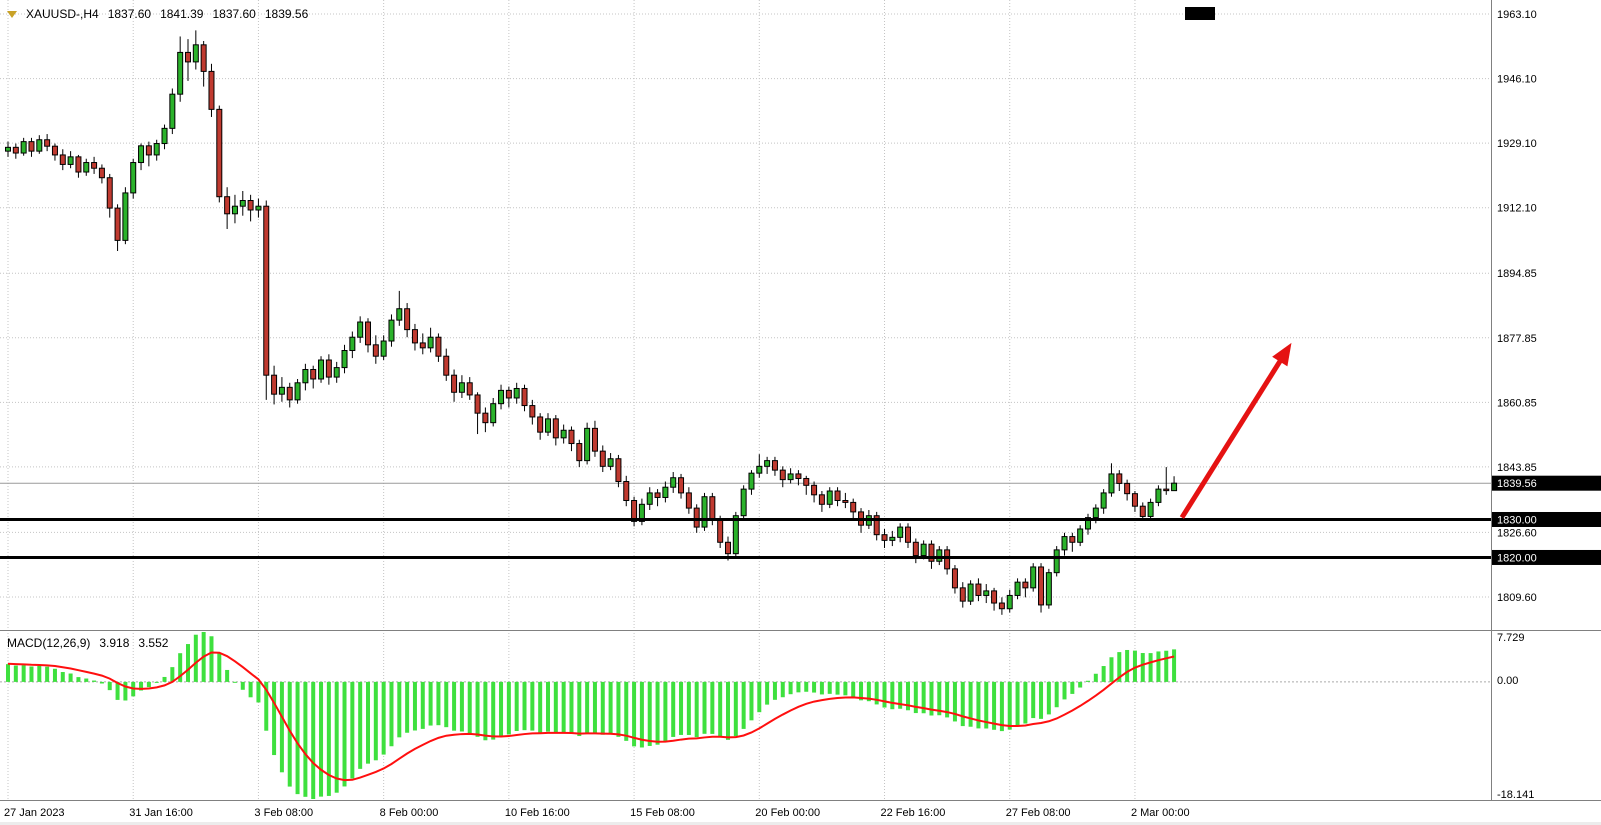 This screenshot has height=825, width=1601. Describe the element at coordinates (12, 14) in the screenshot. I see `symbol-marker-icon` at that location.